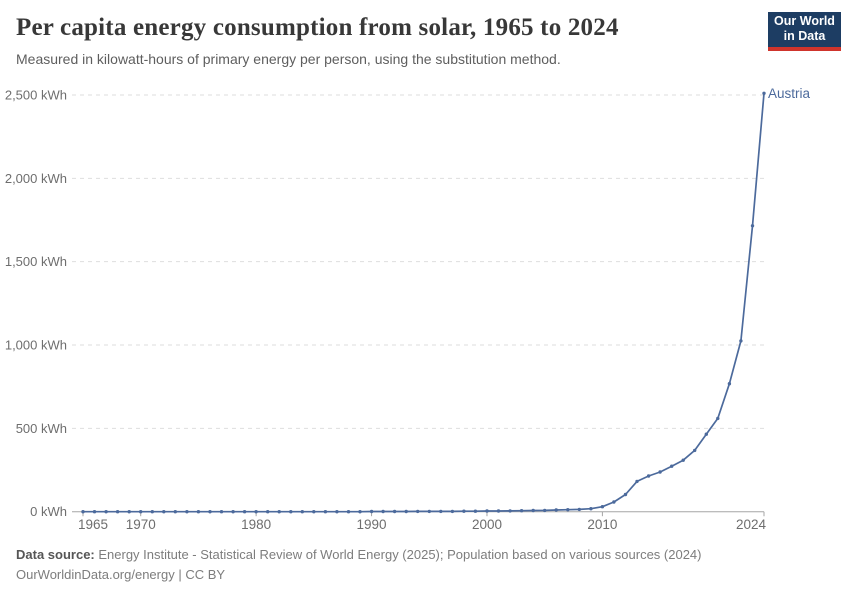  What do you see at coordinates (804, 36) in the screenshot?
I see `owid-logo-line2: in Data` at bounding box center [804, 36].